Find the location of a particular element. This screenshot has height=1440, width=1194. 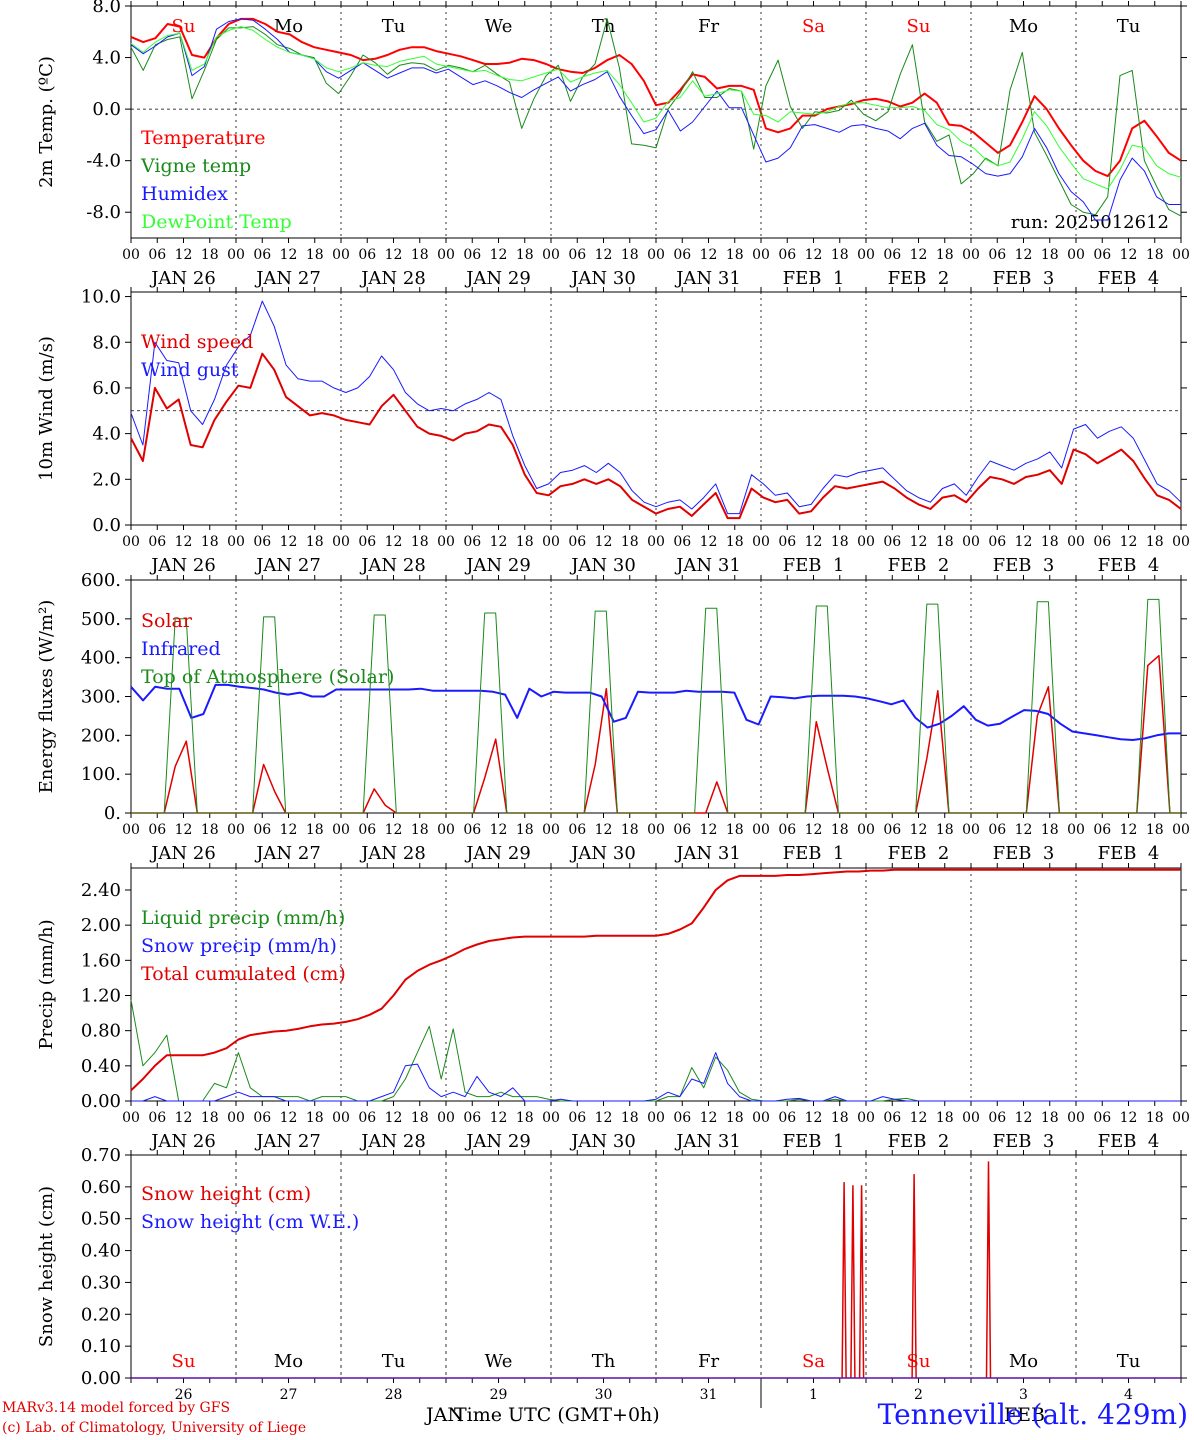

model-credit: MARv3.14 model forced by GFS is located at coordinates (116, 1408).